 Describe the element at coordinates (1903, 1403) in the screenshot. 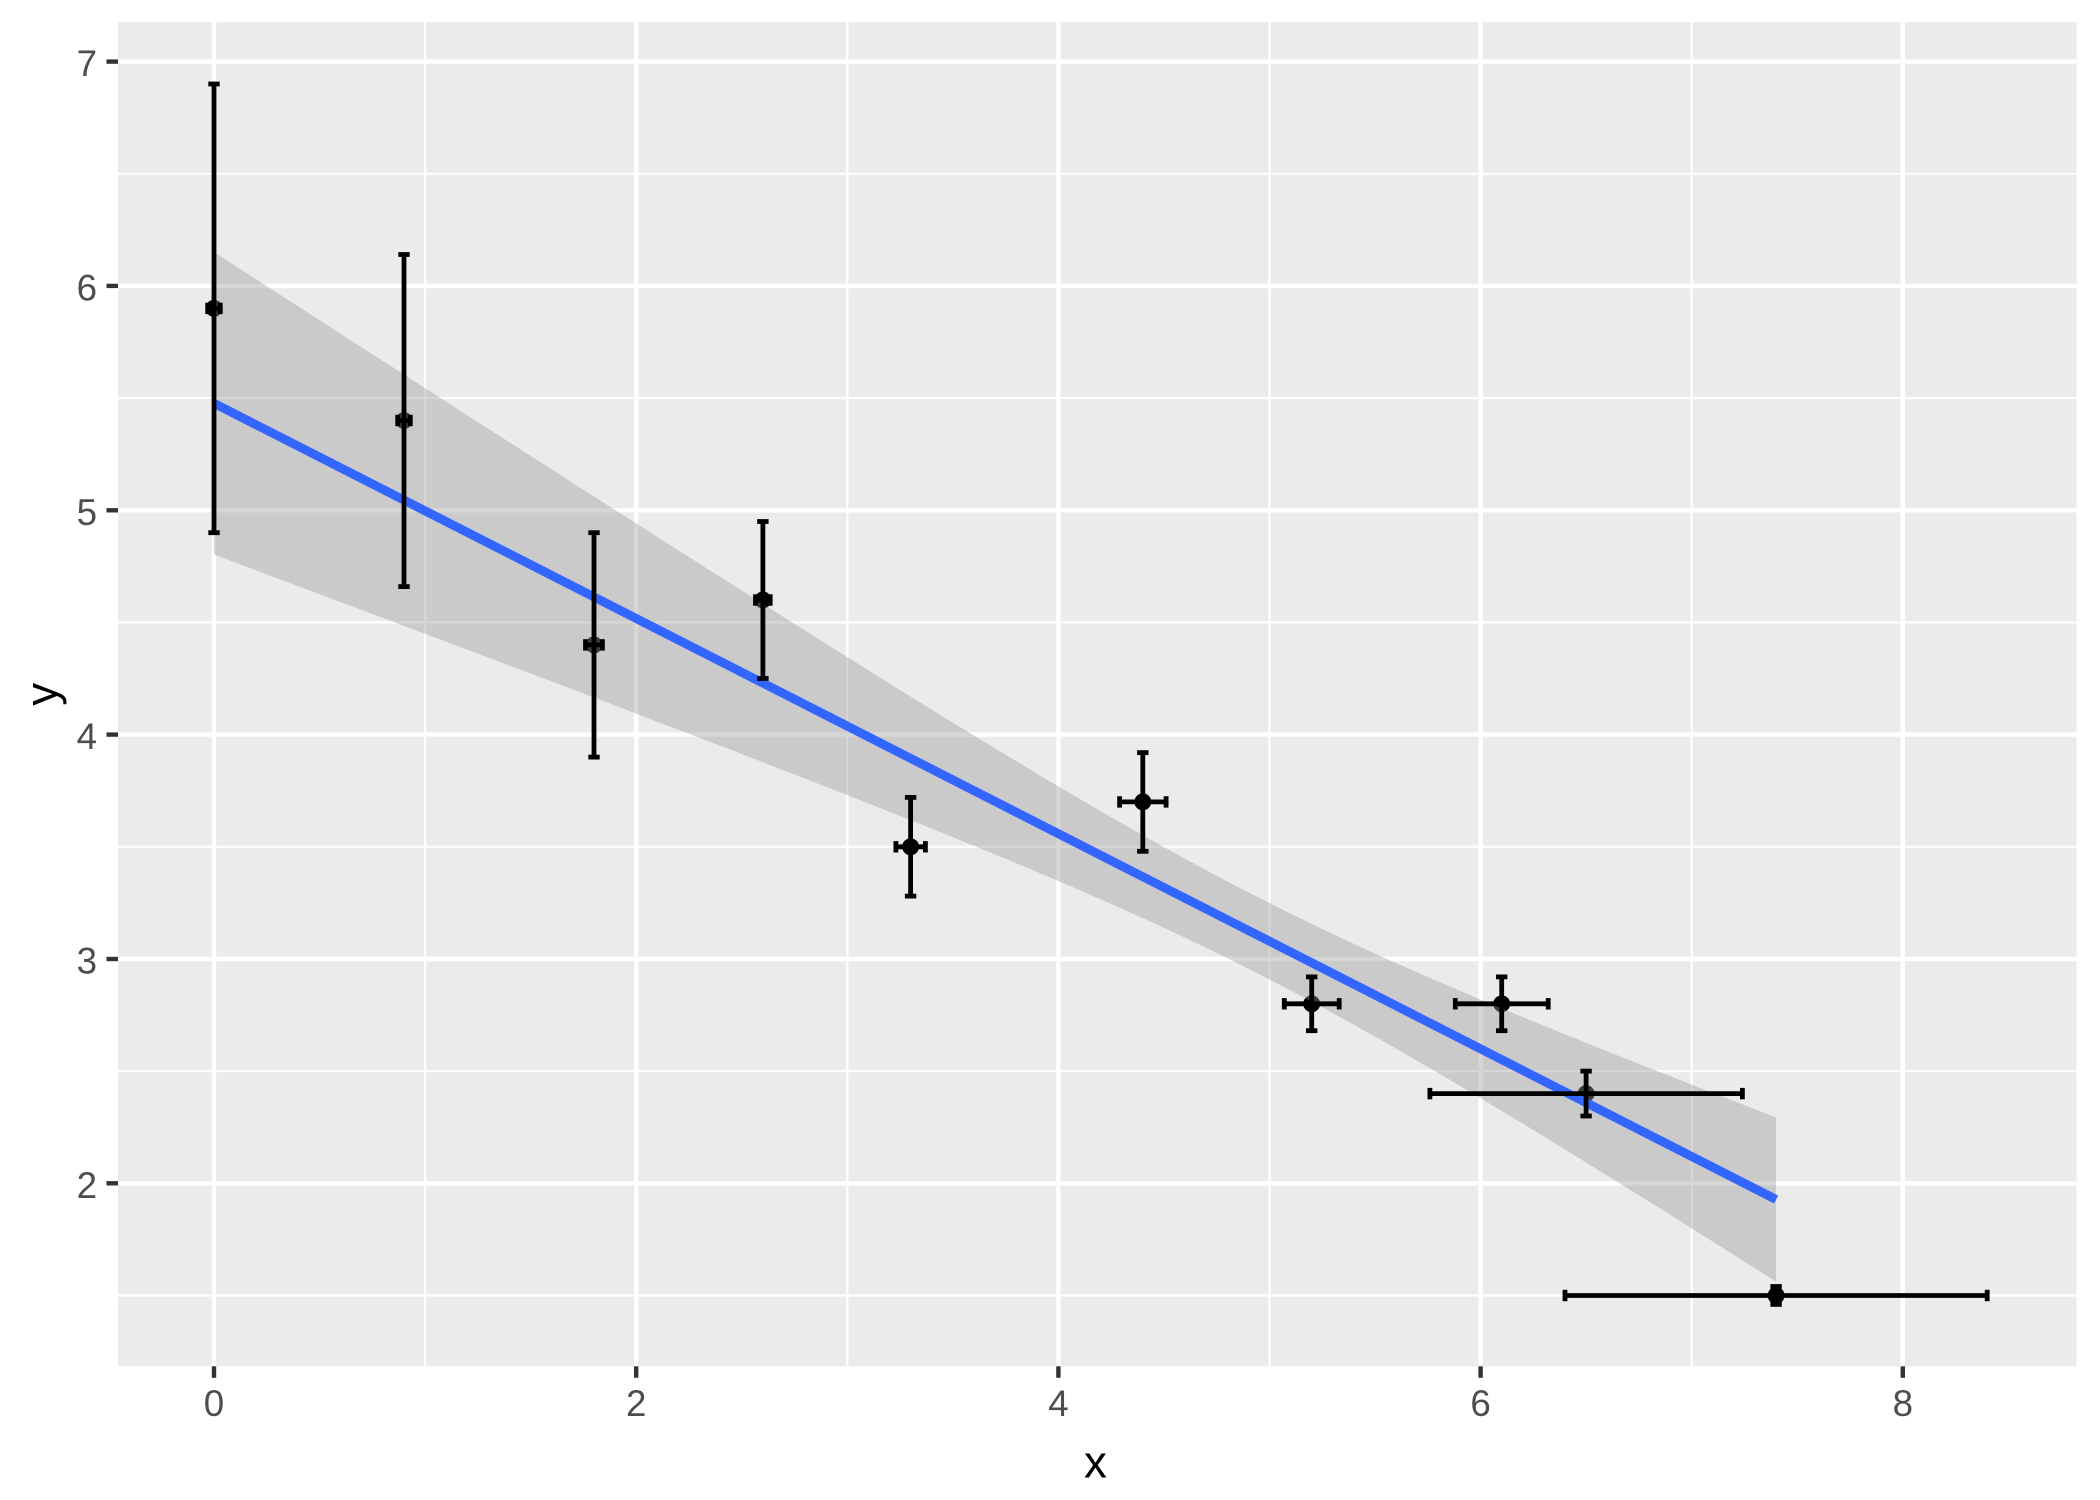

I see `svg-text: 8` at that location.